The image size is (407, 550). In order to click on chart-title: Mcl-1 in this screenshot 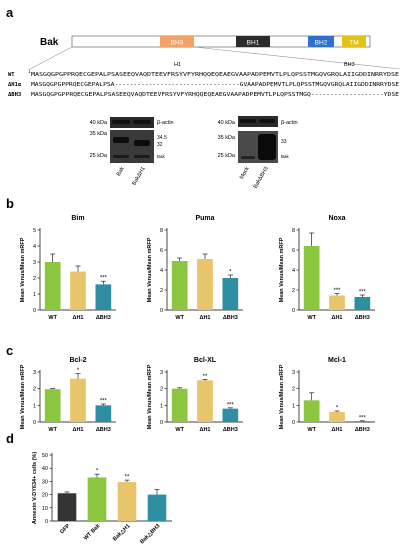, I will do `click(337, 360)`.